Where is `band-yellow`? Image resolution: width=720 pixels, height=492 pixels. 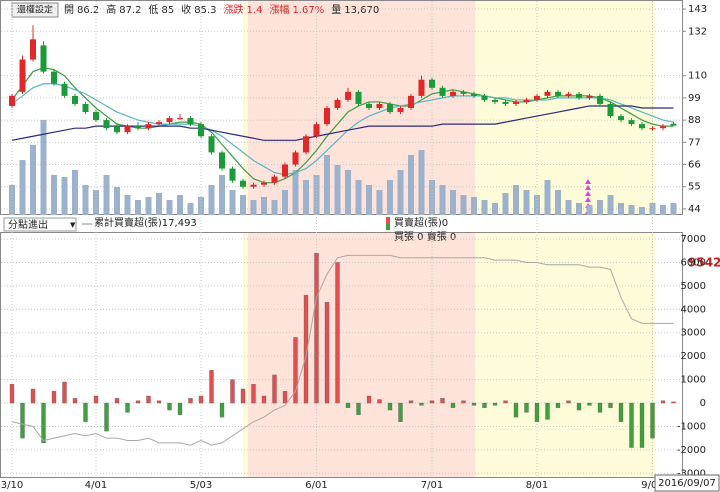 band-yellow is located at coordinates (245, 239).